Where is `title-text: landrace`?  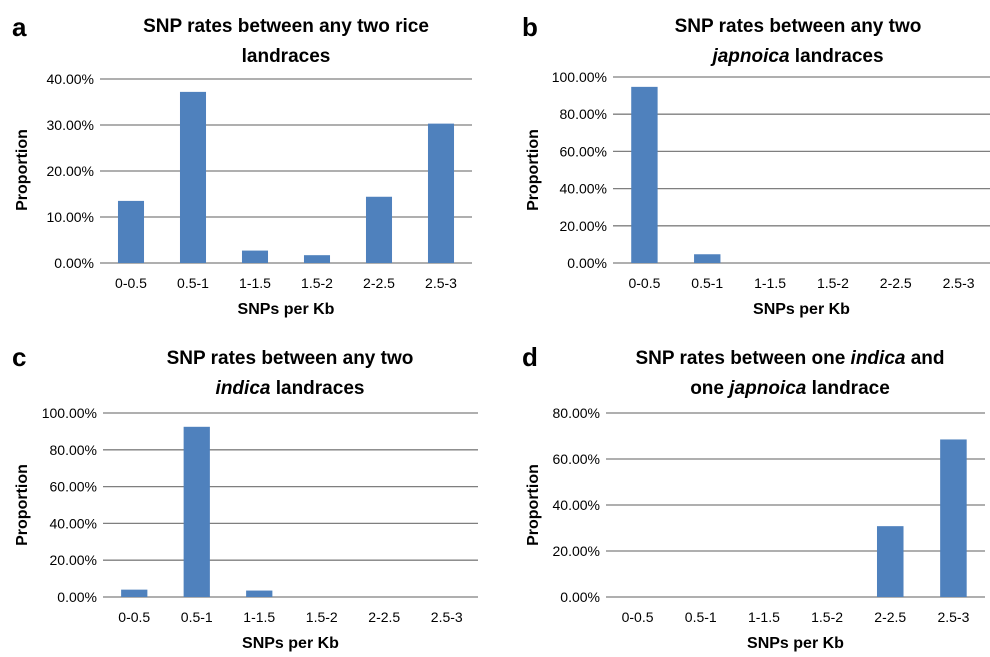 title-text: landrace is located at coordinates (847, 388).